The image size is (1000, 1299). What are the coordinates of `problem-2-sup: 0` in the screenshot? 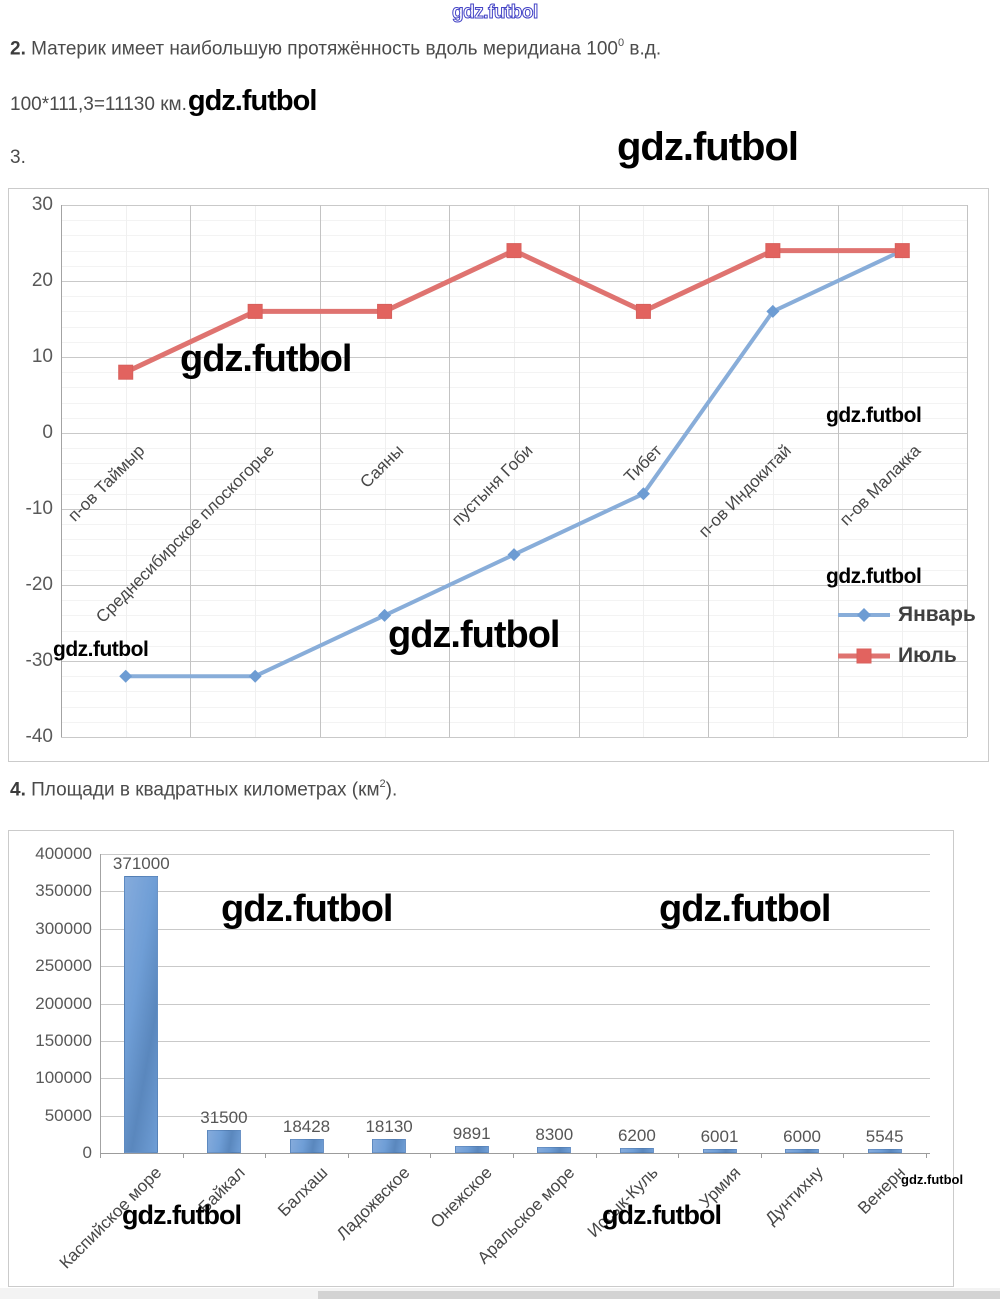 It's located at (621, 43).